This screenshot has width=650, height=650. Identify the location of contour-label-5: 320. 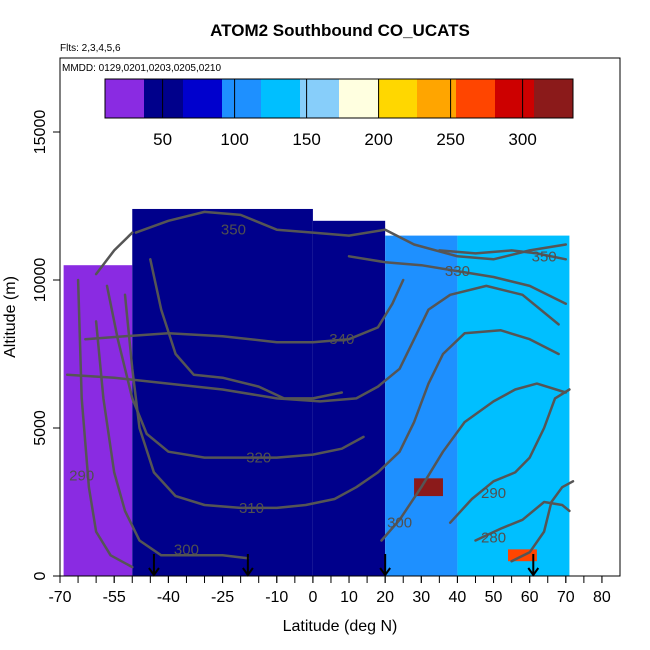
(258, 458).